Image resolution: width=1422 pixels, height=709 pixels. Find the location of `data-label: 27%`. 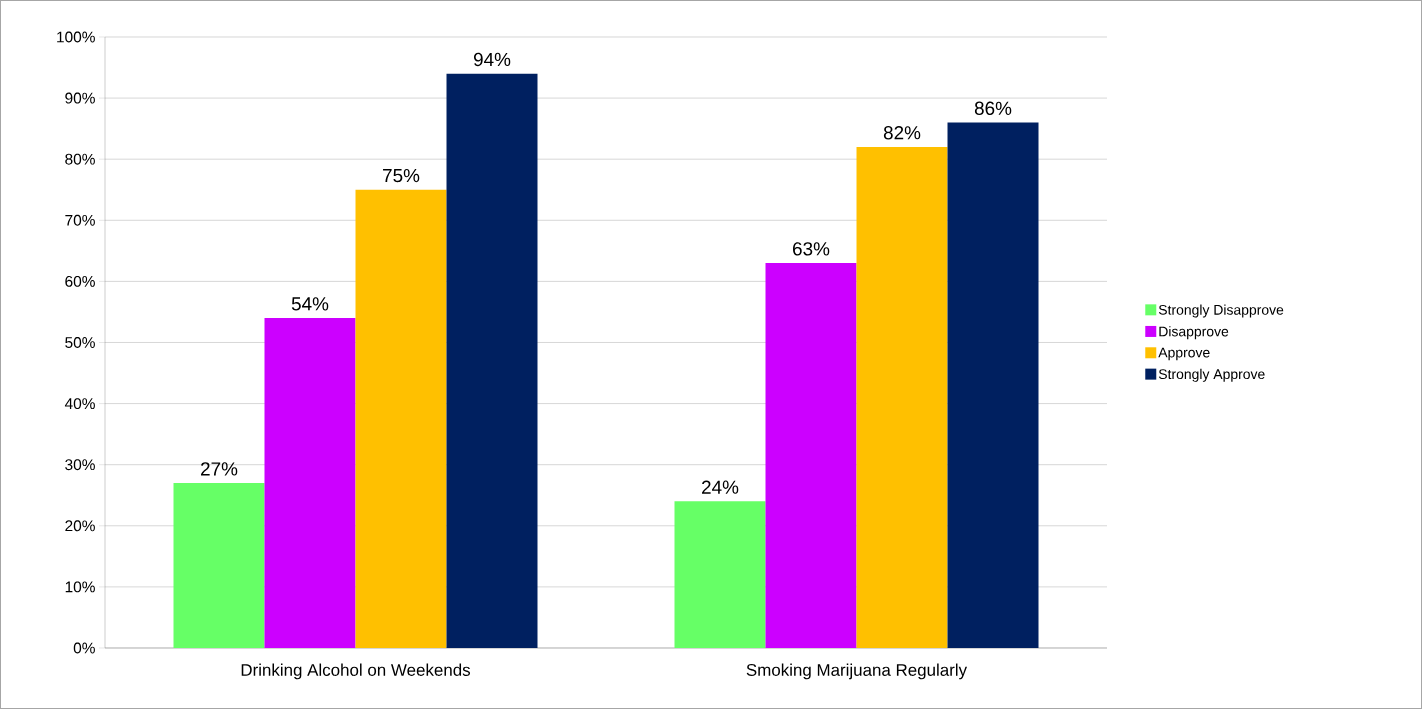

data-label: 27% is located at coordinates (219, 469).